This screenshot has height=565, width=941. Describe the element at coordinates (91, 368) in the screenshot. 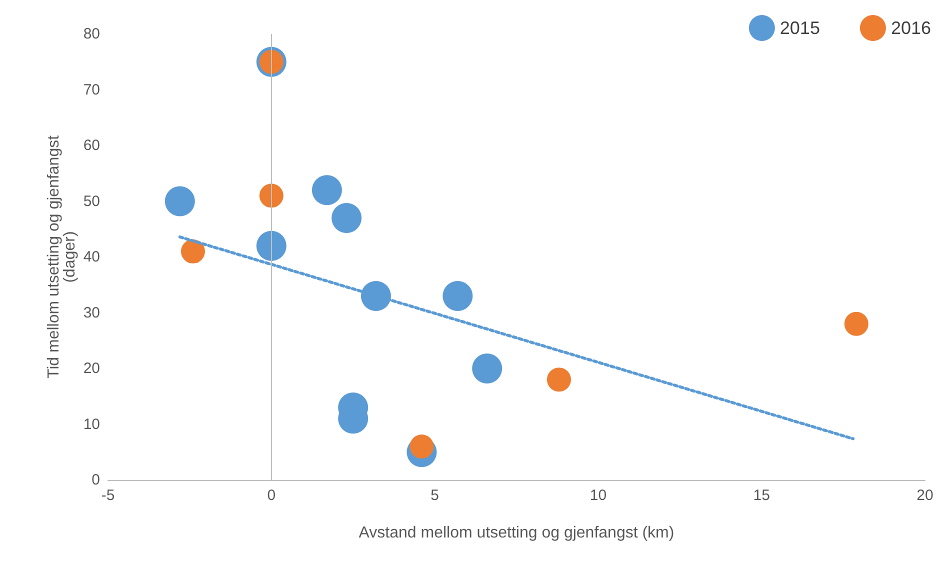

I see `y-tick-label: 20` at that location.